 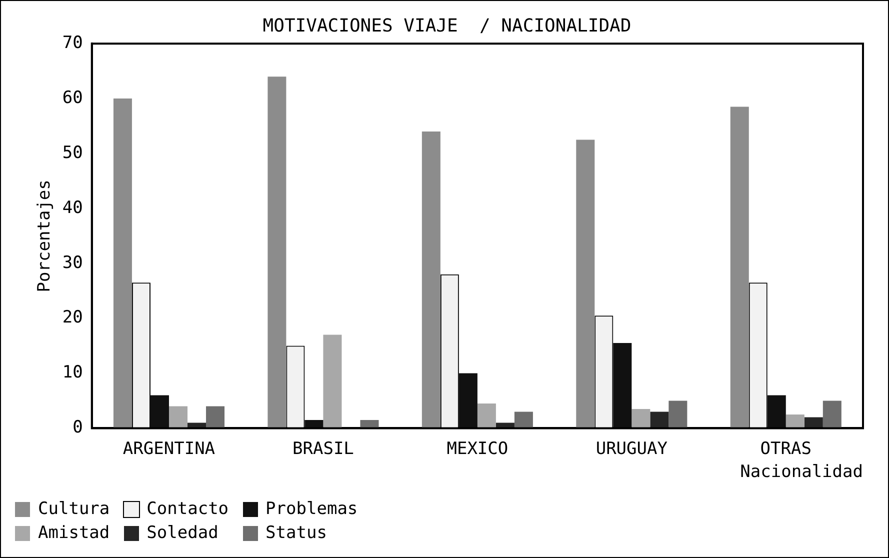 What do you see at coordinates (477, 448) in the screenshot?
I see `x-tick-label: MEXICO` at bounding box center [477, 448].